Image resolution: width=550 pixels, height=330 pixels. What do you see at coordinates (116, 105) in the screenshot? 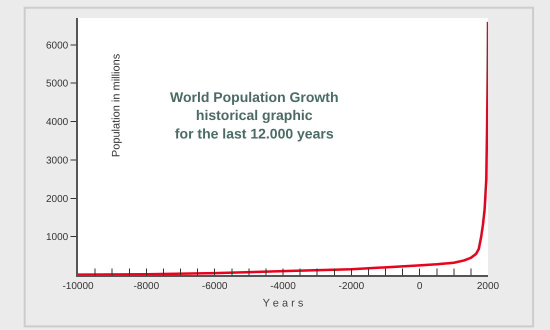
I see `y-axis-title: Population in millions` at bounding box center [116, 105].